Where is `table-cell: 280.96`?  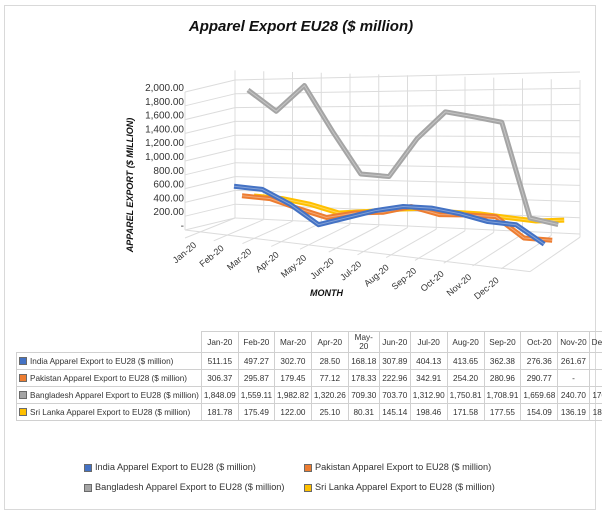 table-cell: 280.96 is located at coordinates (502, 378).